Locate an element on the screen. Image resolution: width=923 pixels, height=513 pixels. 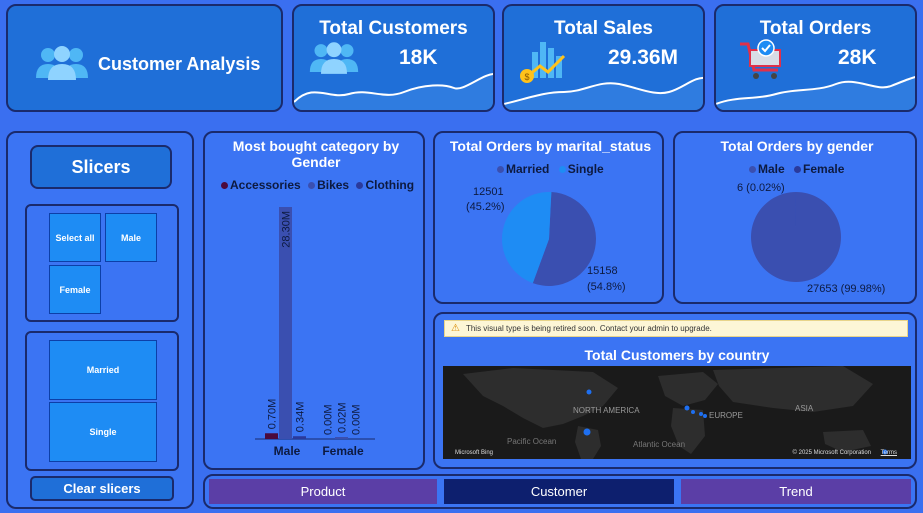
chart-title: Total Orders by marital_status is located at coordinates (550, 146).